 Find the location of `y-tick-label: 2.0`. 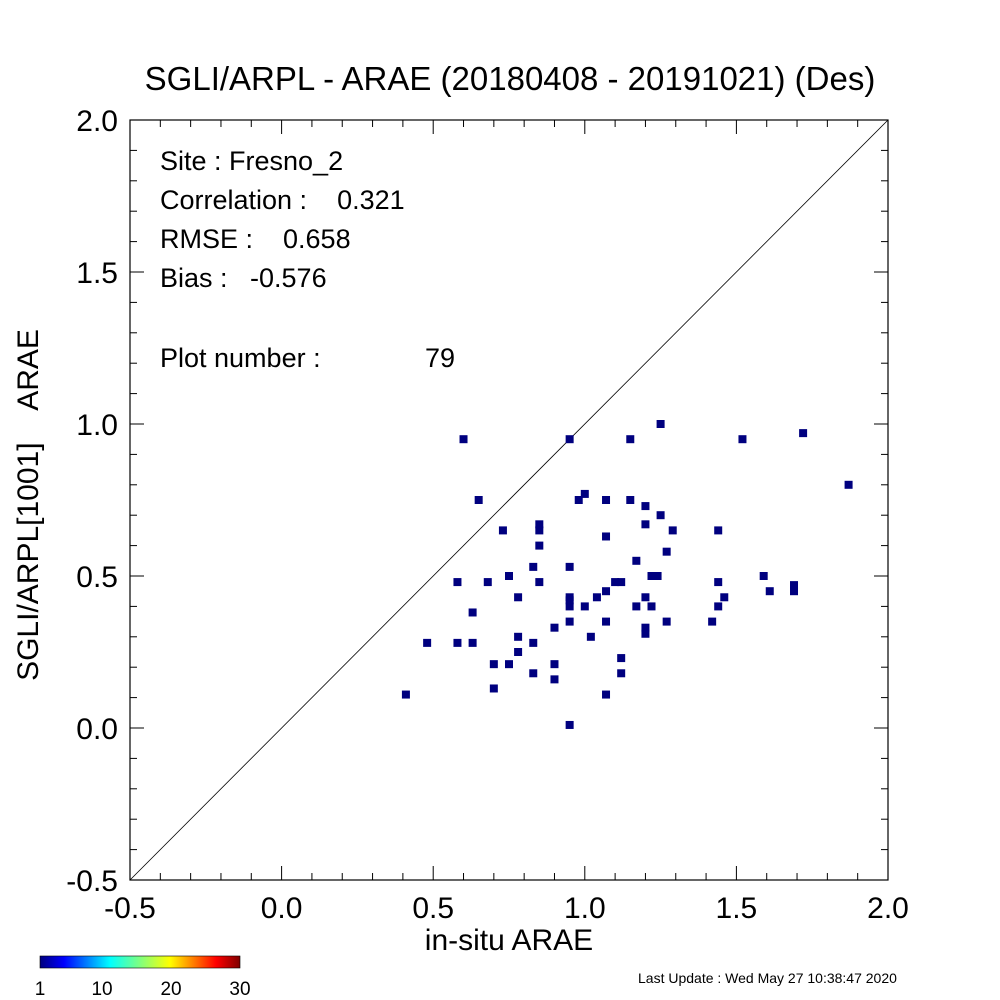

y-tick-label: 2.0 is located at coordinates (97, 121).